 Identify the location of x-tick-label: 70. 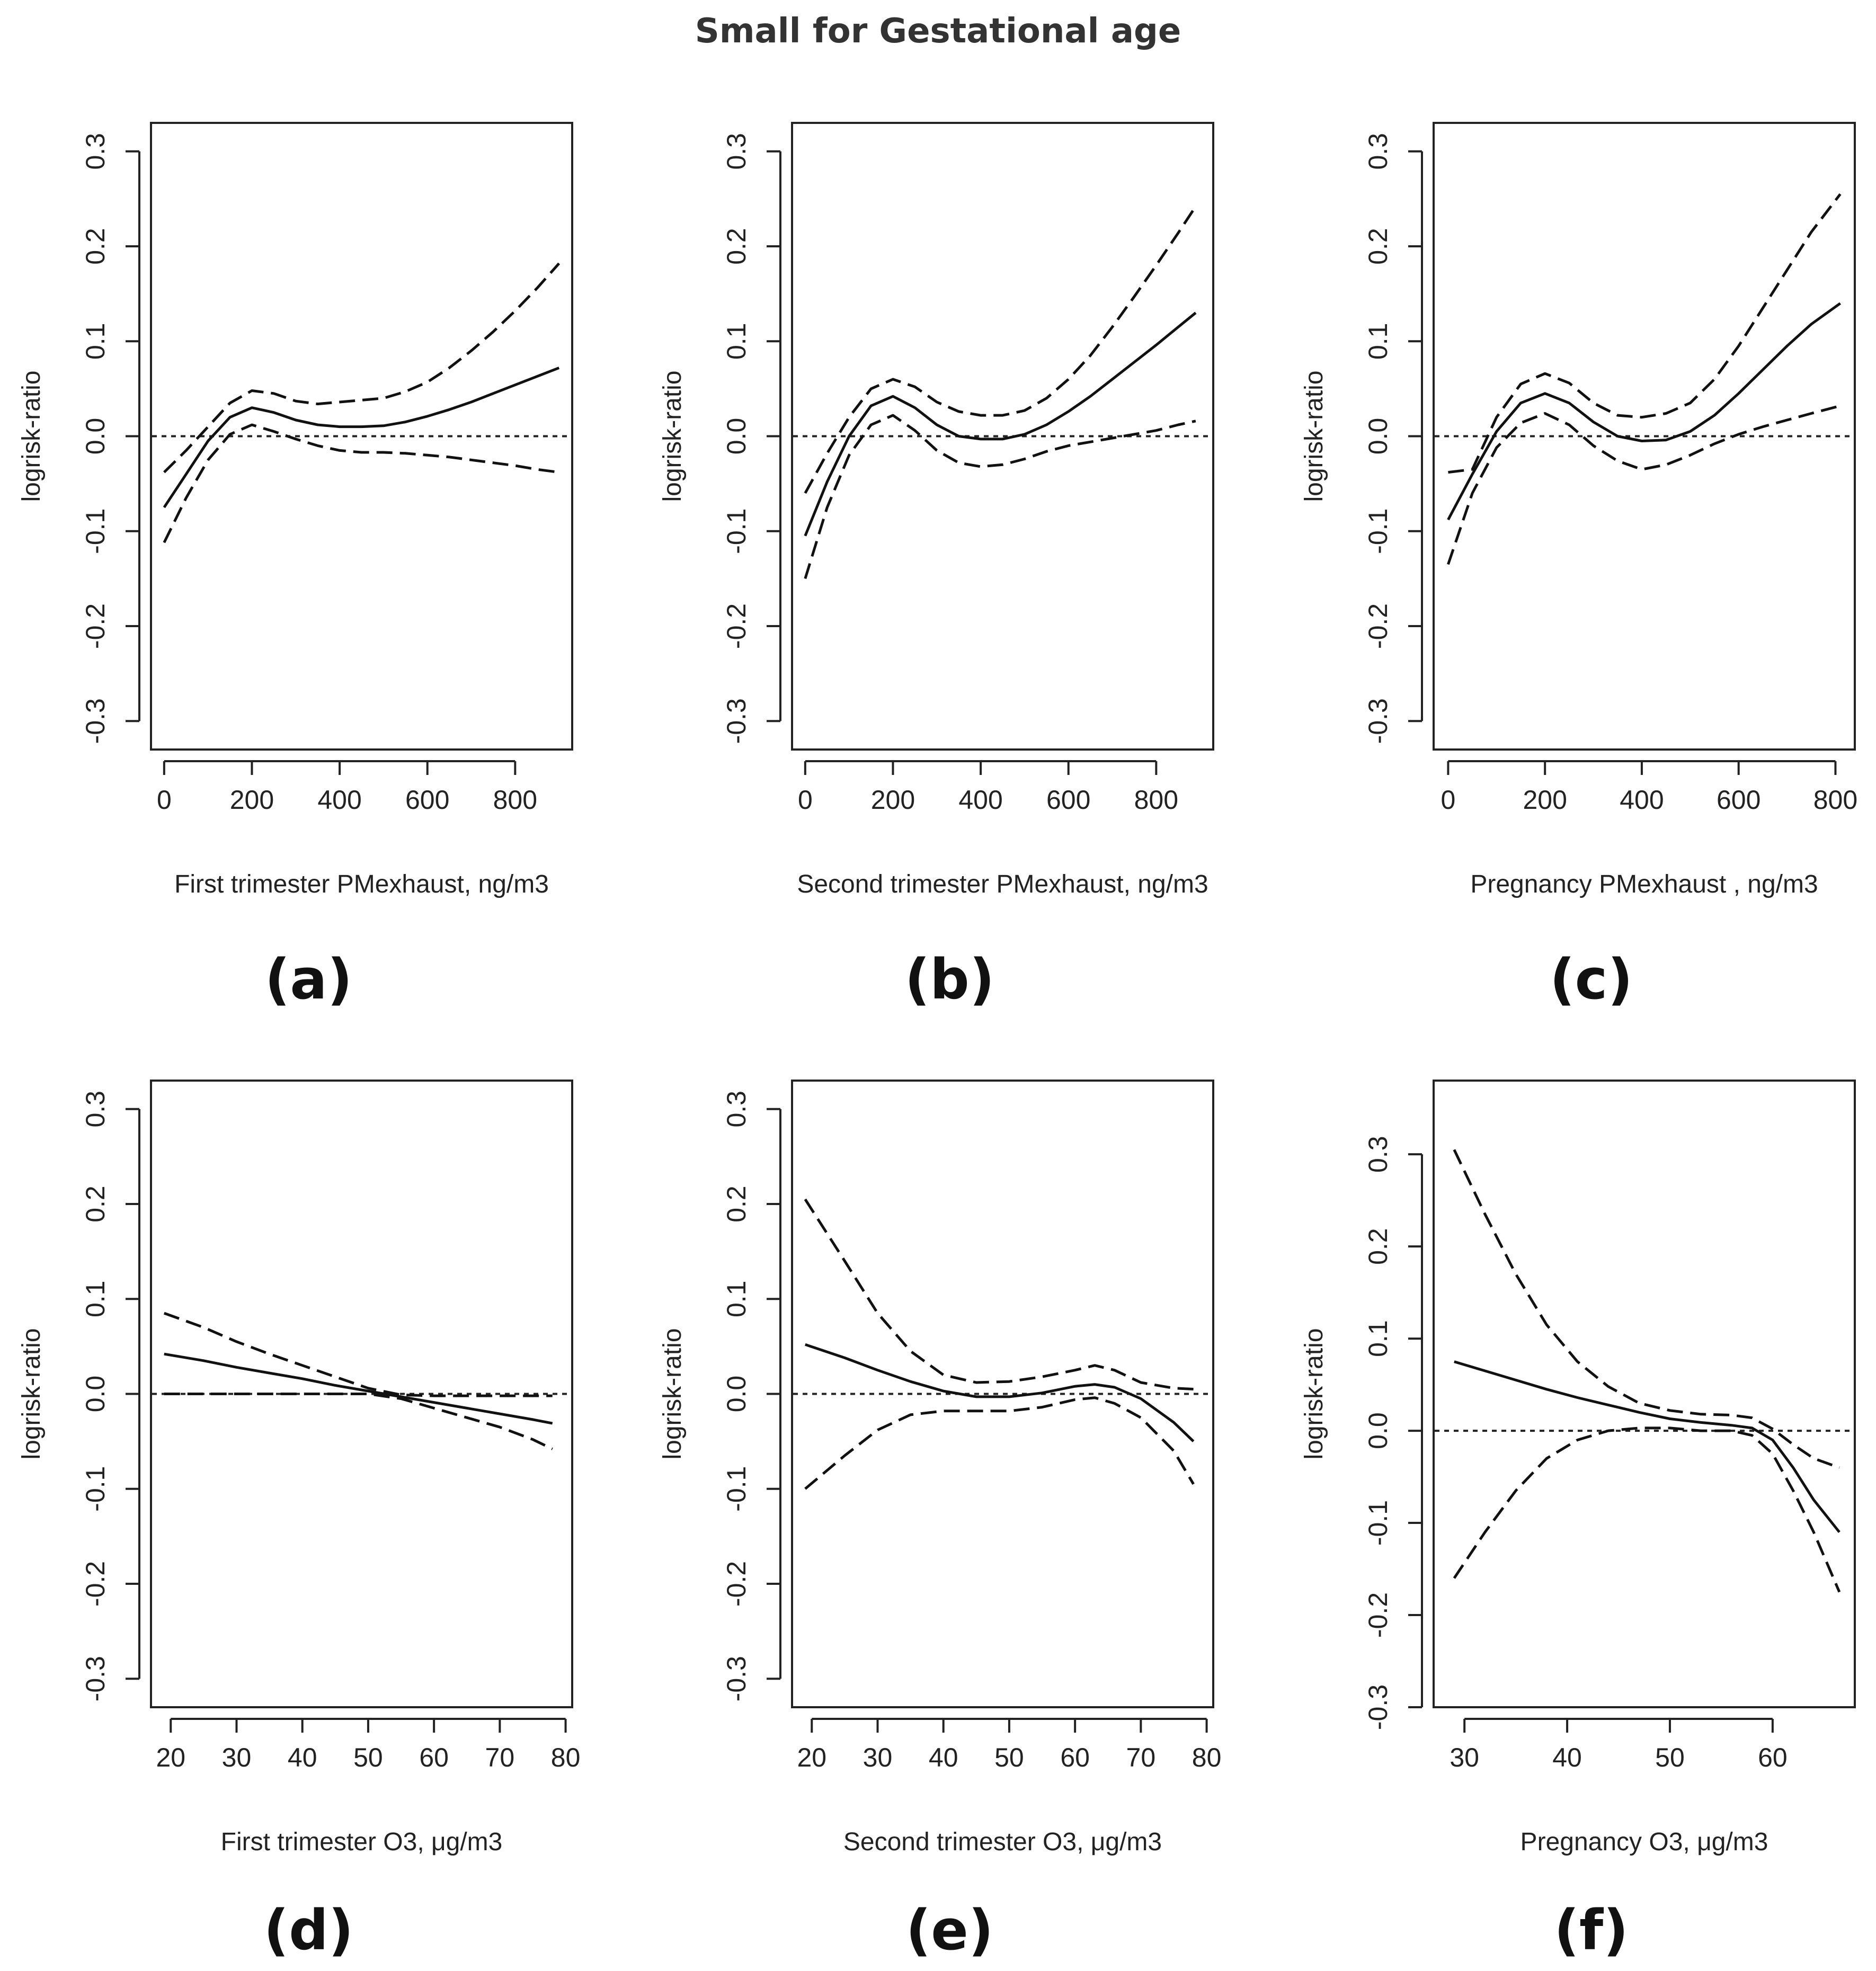
(500, 1757).